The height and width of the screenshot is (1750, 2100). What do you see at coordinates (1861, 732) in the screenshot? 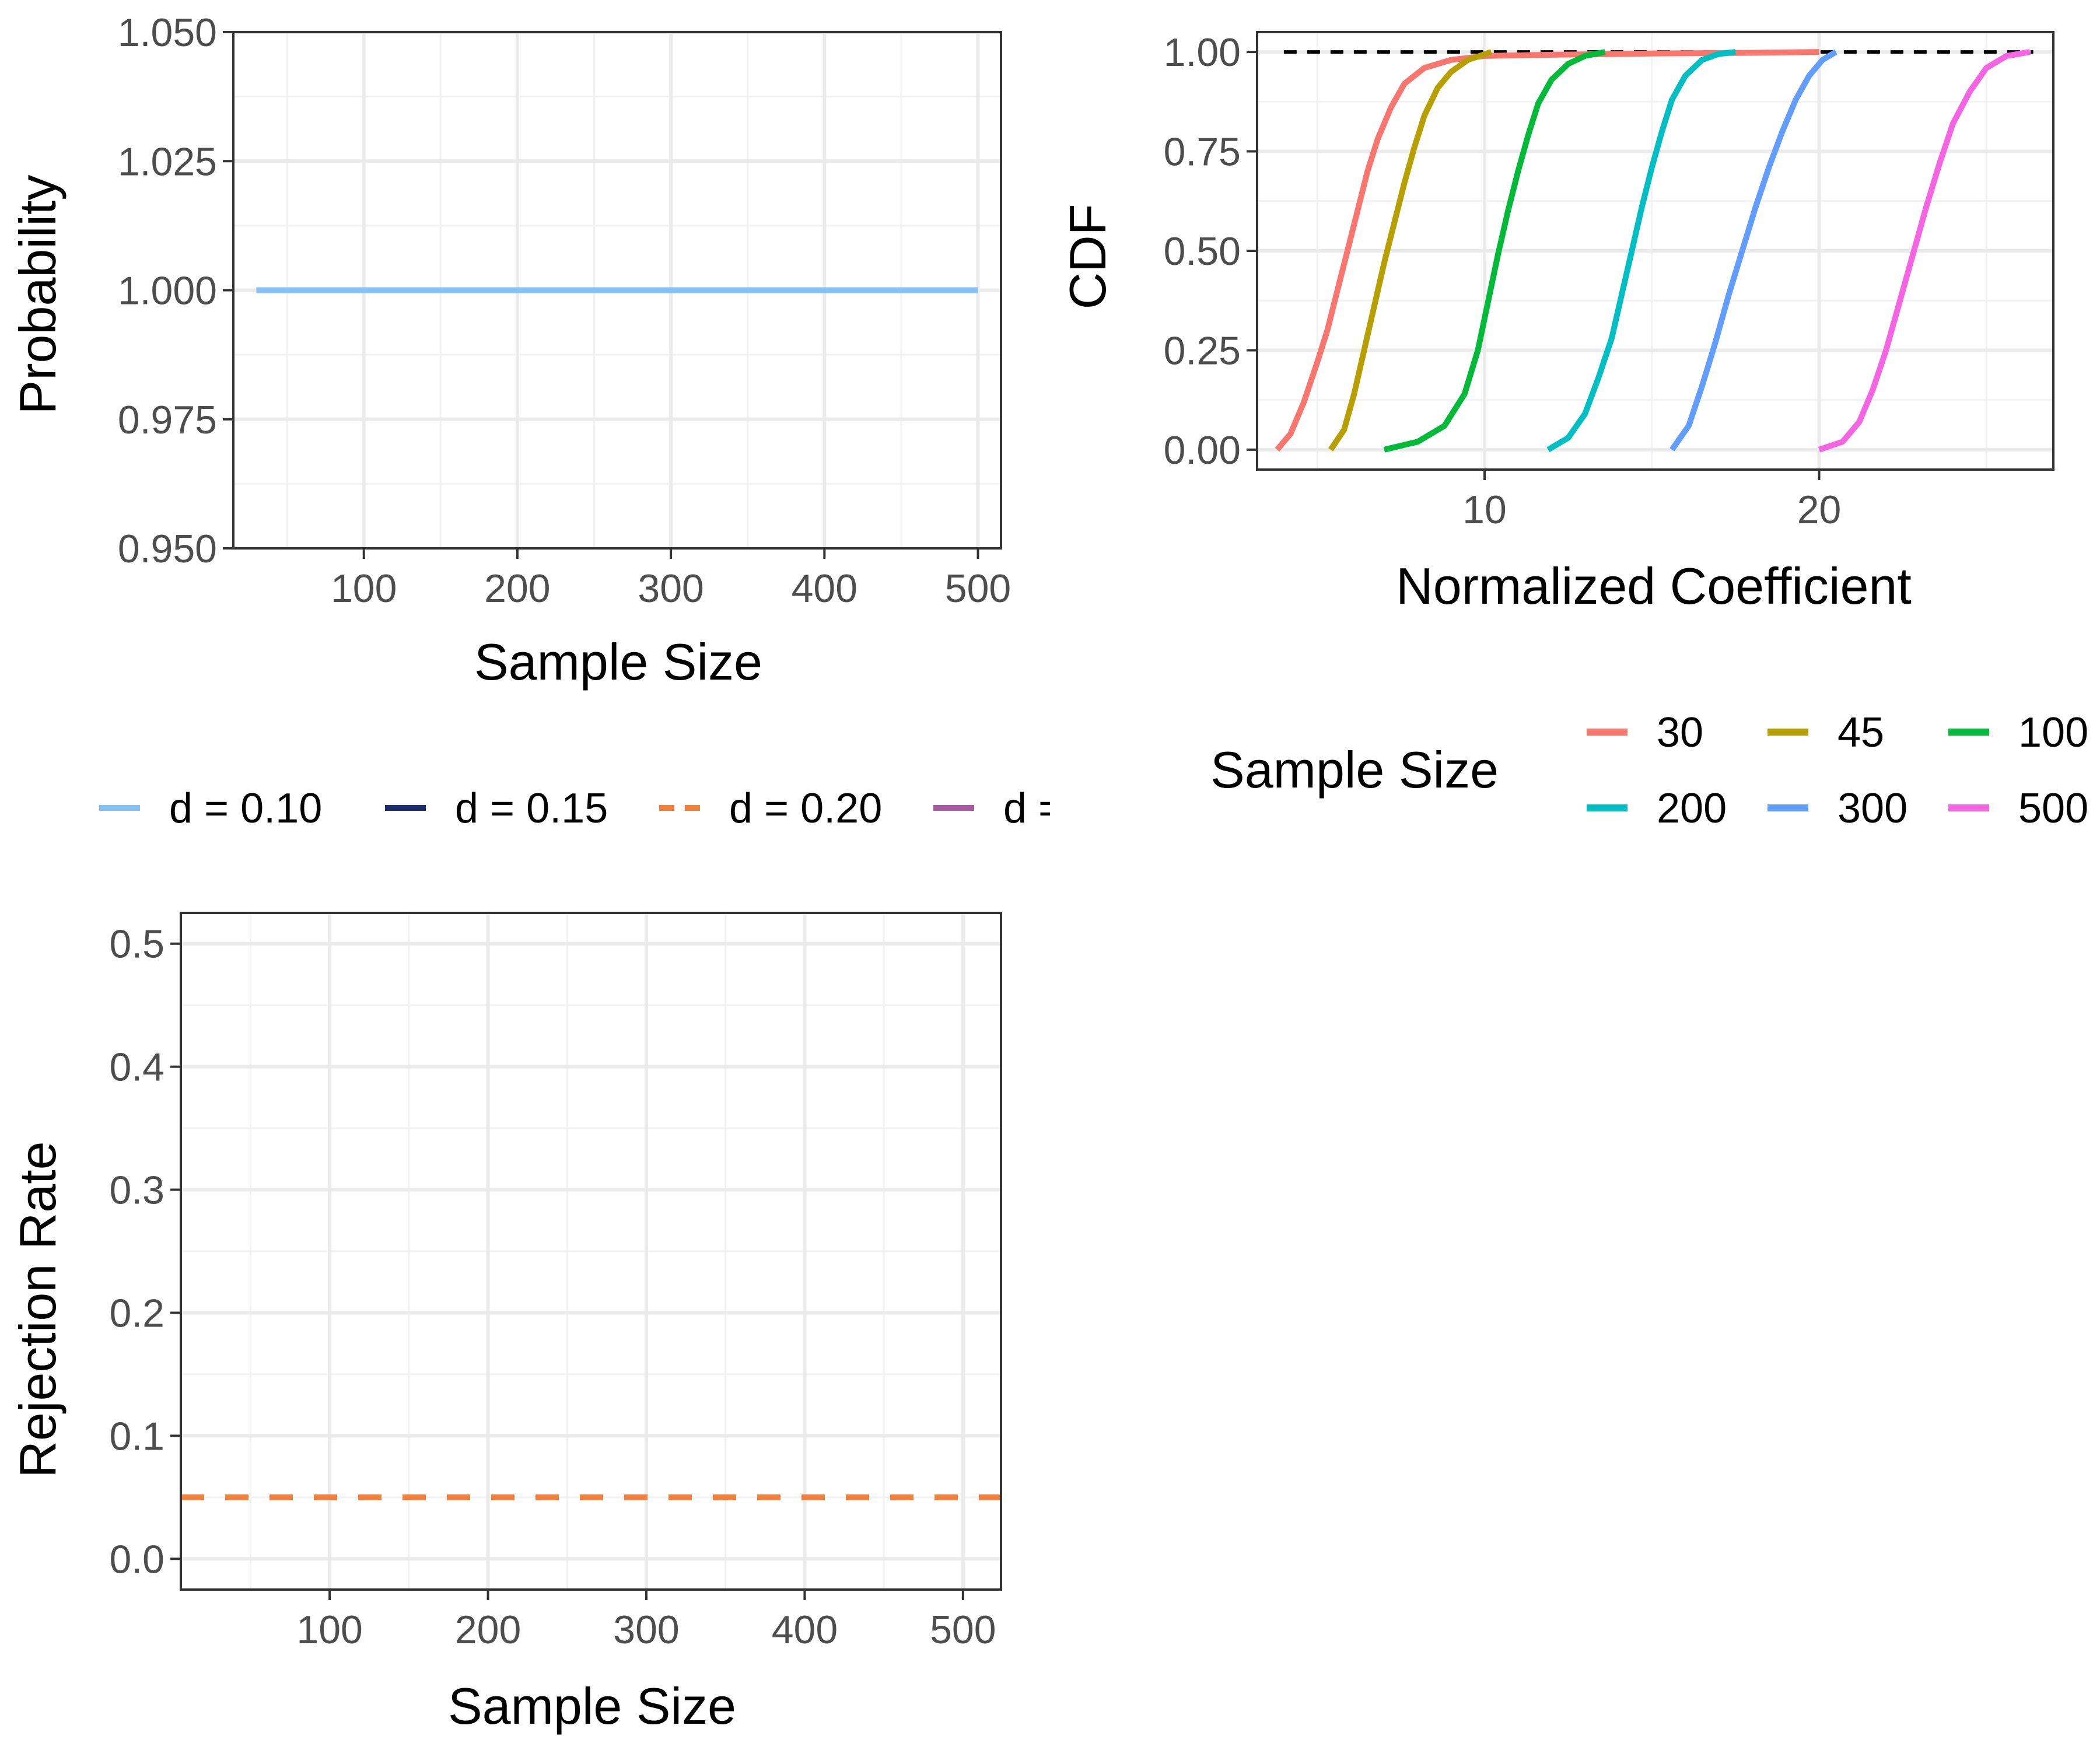
I see `sample-size-legend-label: 45` at bounding box center [1861, 732].